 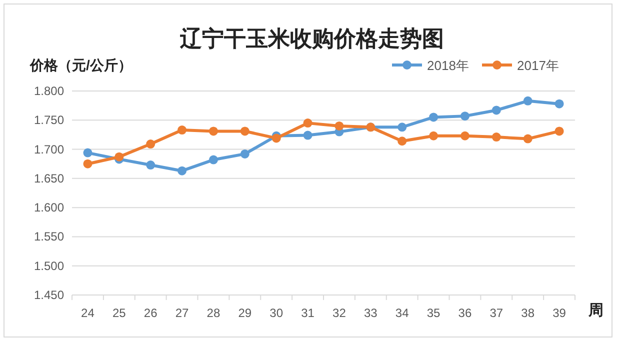 What do you see at coordinates (371, 313) in the screenshot?
I see `x-tick-label: 33` at bounding box center [371, 313].